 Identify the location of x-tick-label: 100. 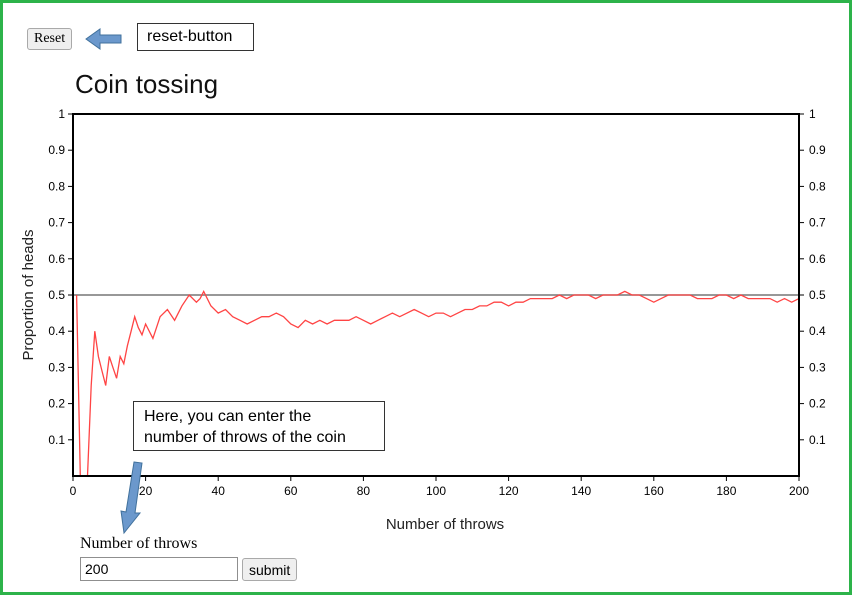
(436, 491).